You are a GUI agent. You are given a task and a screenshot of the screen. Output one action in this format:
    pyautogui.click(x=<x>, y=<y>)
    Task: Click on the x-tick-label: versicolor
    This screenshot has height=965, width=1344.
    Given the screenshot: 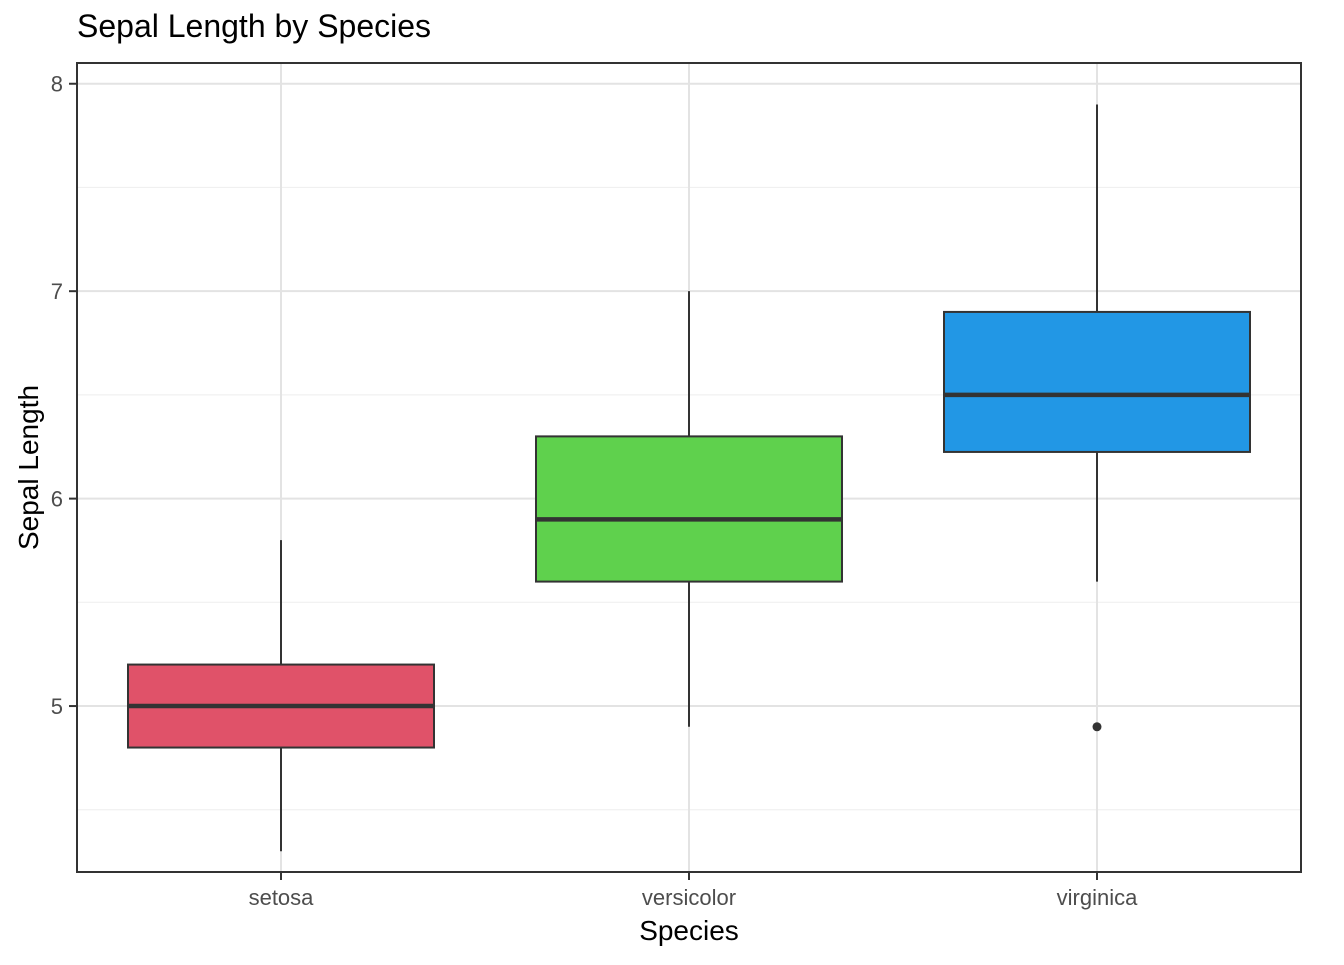 What is the action you would take?
    pyautogui.click(x=689, y=897)
    